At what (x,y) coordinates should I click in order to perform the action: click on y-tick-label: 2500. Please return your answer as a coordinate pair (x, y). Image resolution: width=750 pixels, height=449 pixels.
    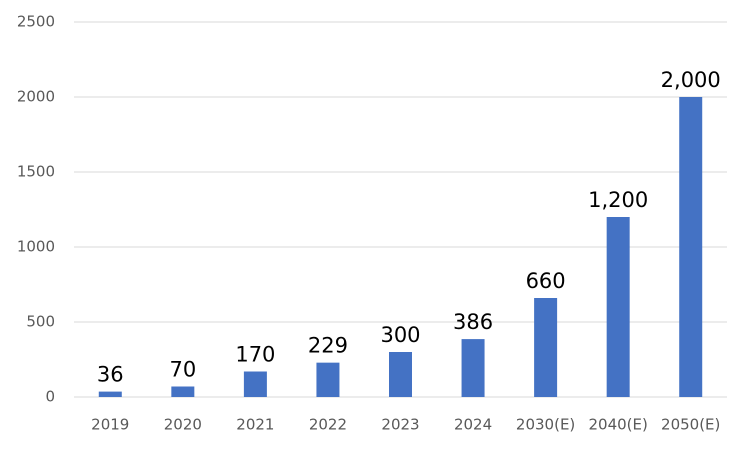
    Looking at the image, I should click on (36, 22).